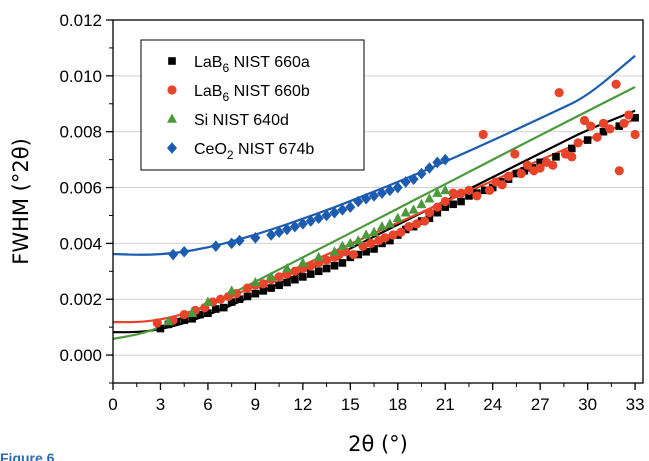  Describe the element at coordinates (445, 404) in the screenshot. I see `x-tick-label: 21` at that location.